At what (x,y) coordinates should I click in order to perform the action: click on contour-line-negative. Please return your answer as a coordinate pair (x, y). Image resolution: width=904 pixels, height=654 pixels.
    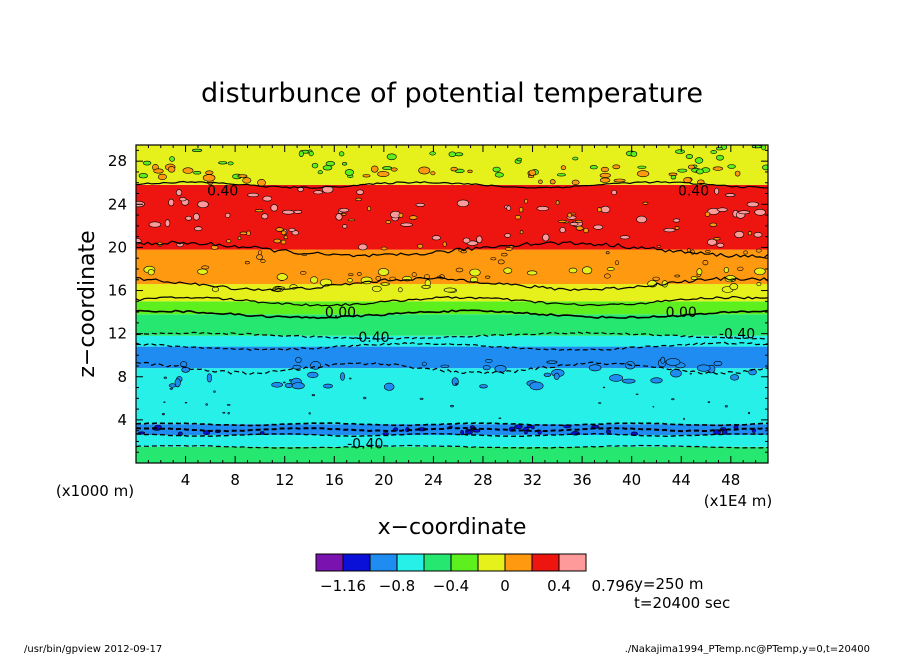
    Looking at the image, I should click on (452, 446).